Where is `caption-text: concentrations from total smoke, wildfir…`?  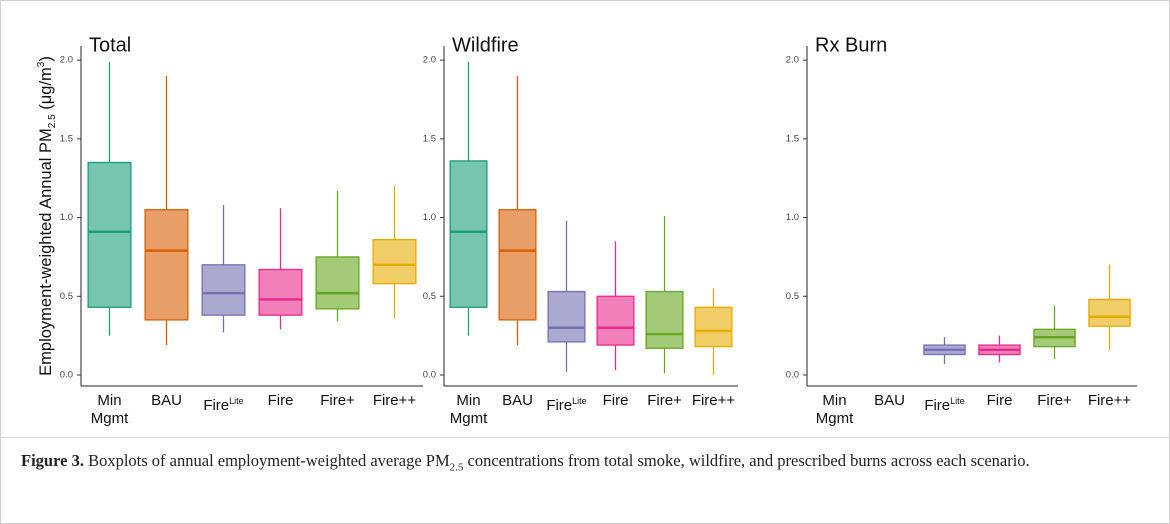 caption-text: concentrations from total smoke, wildfir… is located at coordinates (746, 460).